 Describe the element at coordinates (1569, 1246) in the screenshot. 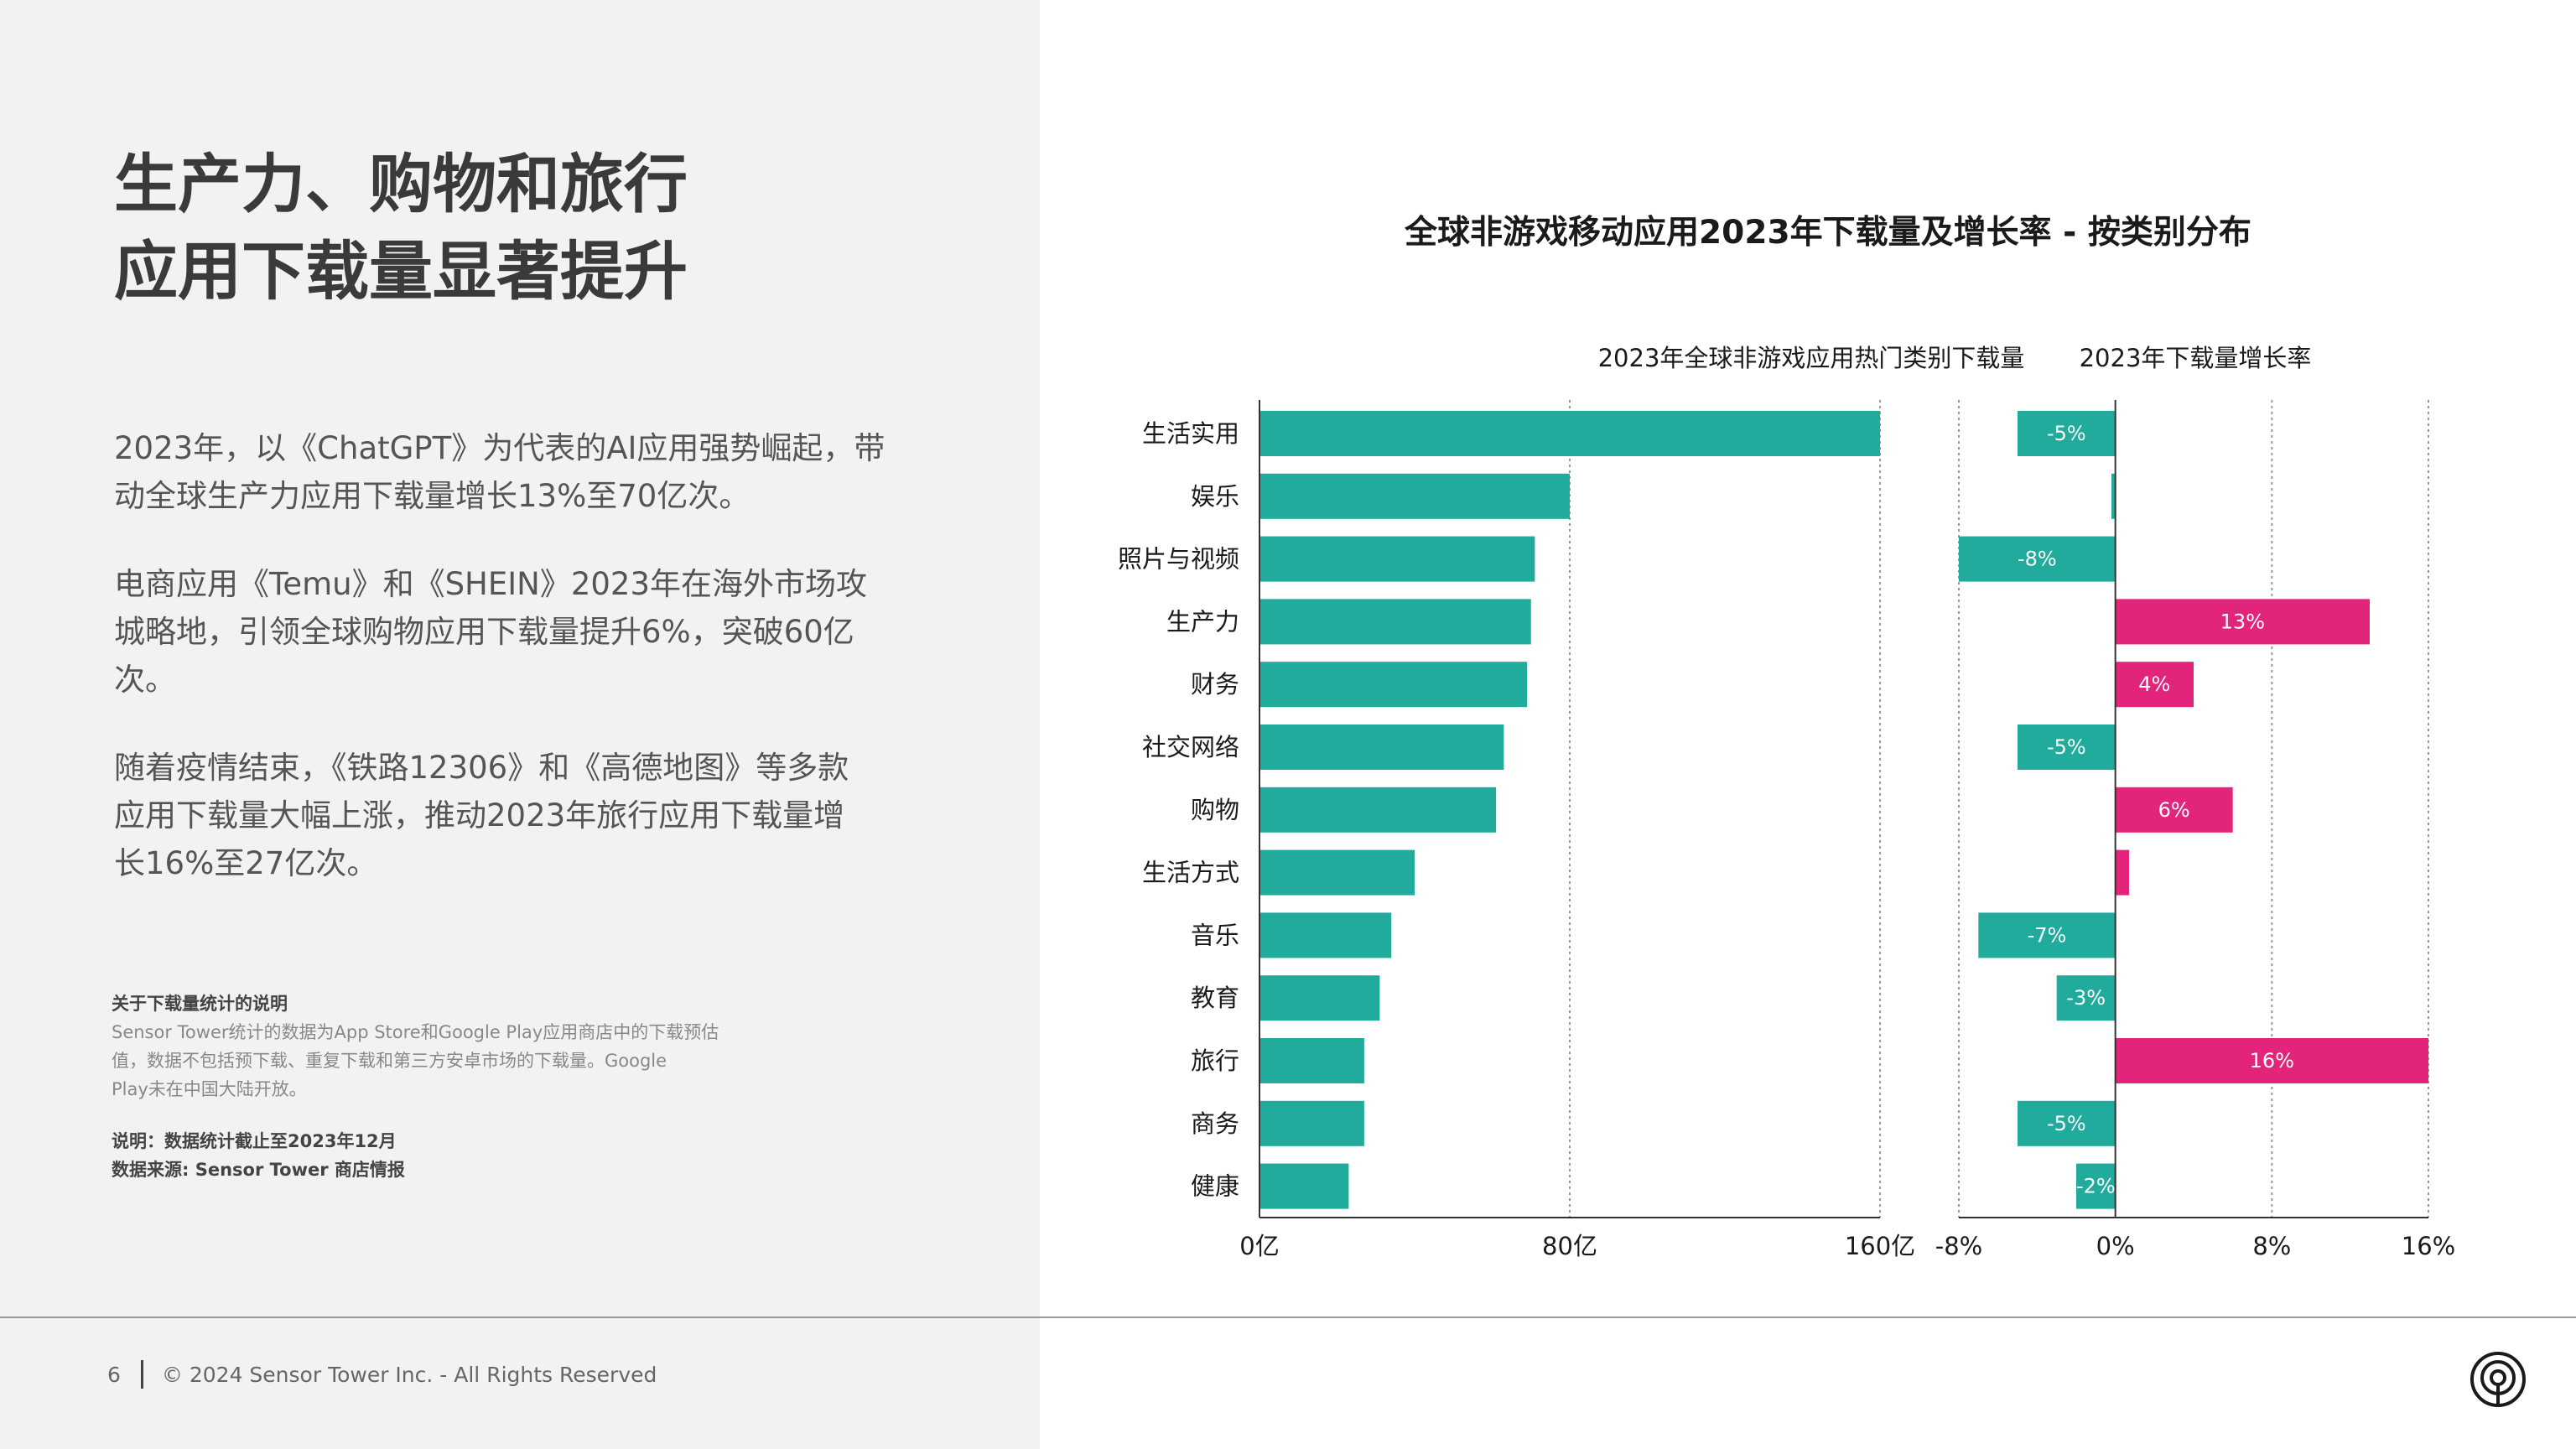

I see `x-tick-label: 80亿` at that location.